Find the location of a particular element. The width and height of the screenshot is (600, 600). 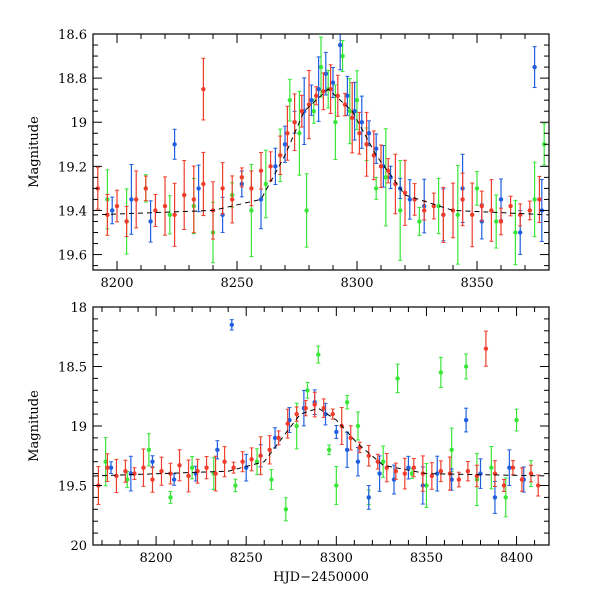

y-tick-label: 19 is located at coordinates (78, 123).